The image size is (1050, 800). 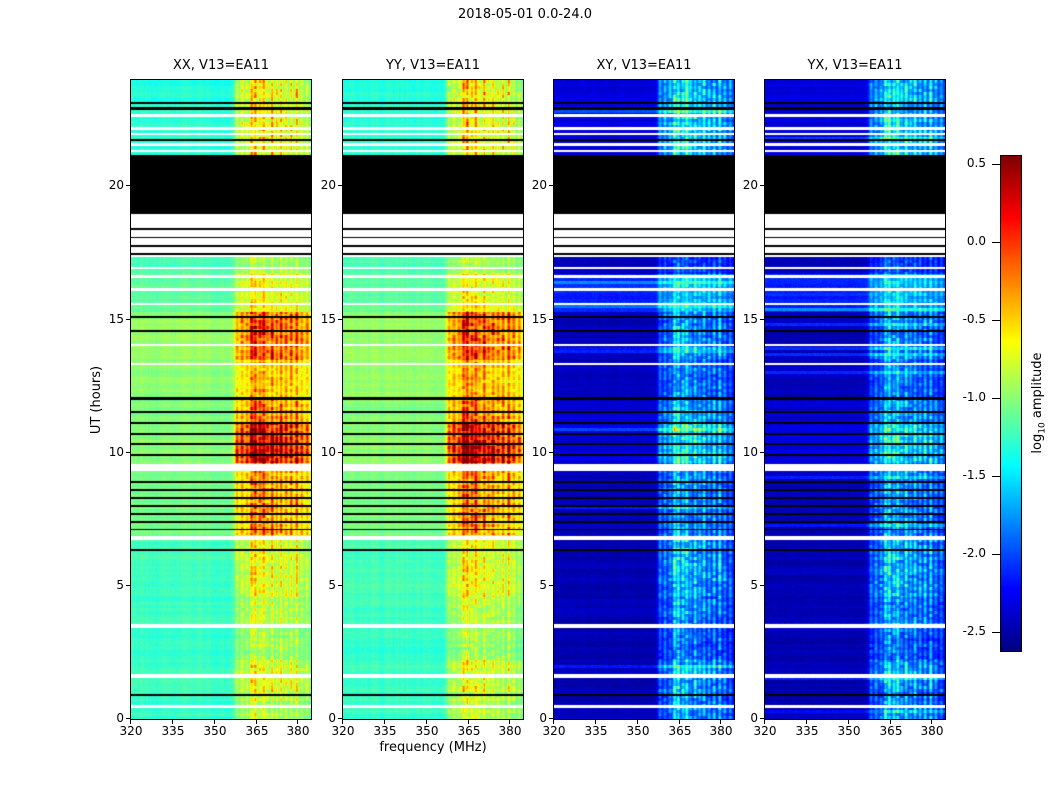 What do you see at coordinates (1042, 428) in the screenshot?
I see `colorbar-label-subscript: 10` at bounding box center [1042, 428].